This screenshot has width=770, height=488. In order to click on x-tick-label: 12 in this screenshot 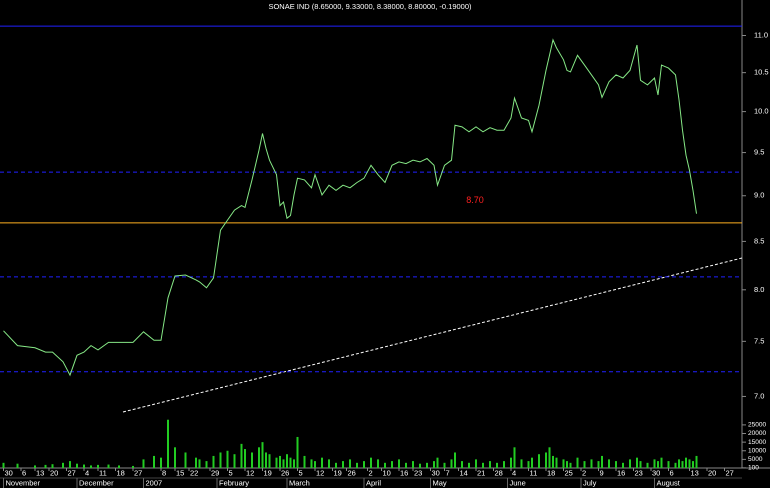, I will do `click(250, 472)`.